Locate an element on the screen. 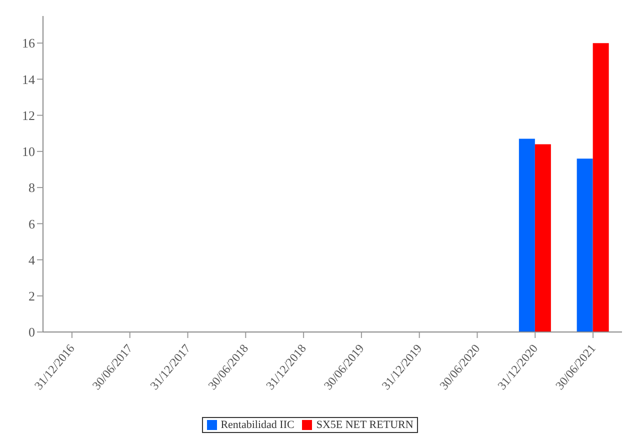  y-tick-label: 6 is located at coordinates (32, 224).